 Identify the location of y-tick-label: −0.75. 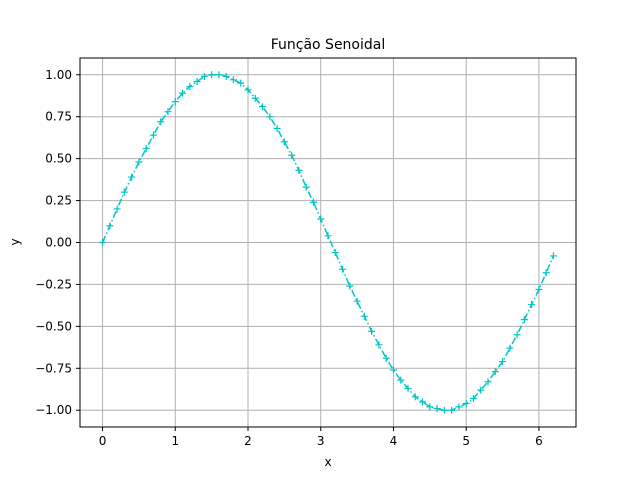
(53, 368).